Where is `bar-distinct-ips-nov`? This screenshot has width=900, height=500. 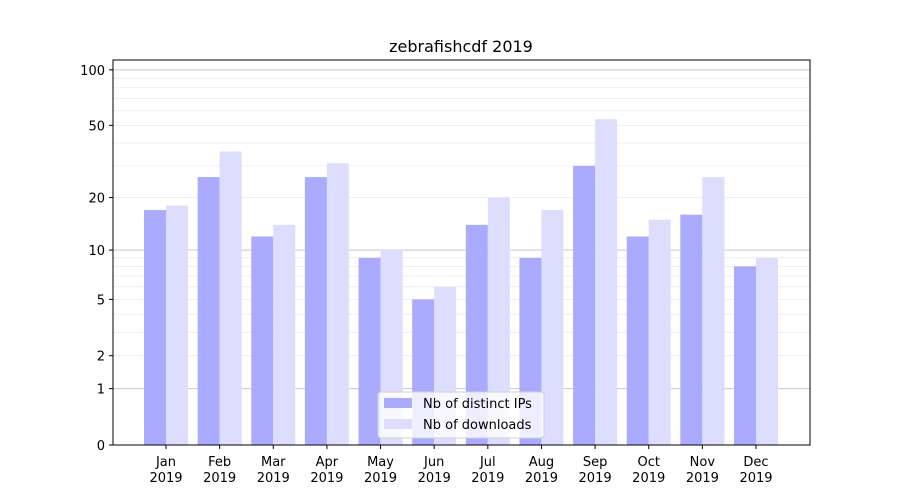 bar-distinct-ips-nov is located at coordinates (691, 329).